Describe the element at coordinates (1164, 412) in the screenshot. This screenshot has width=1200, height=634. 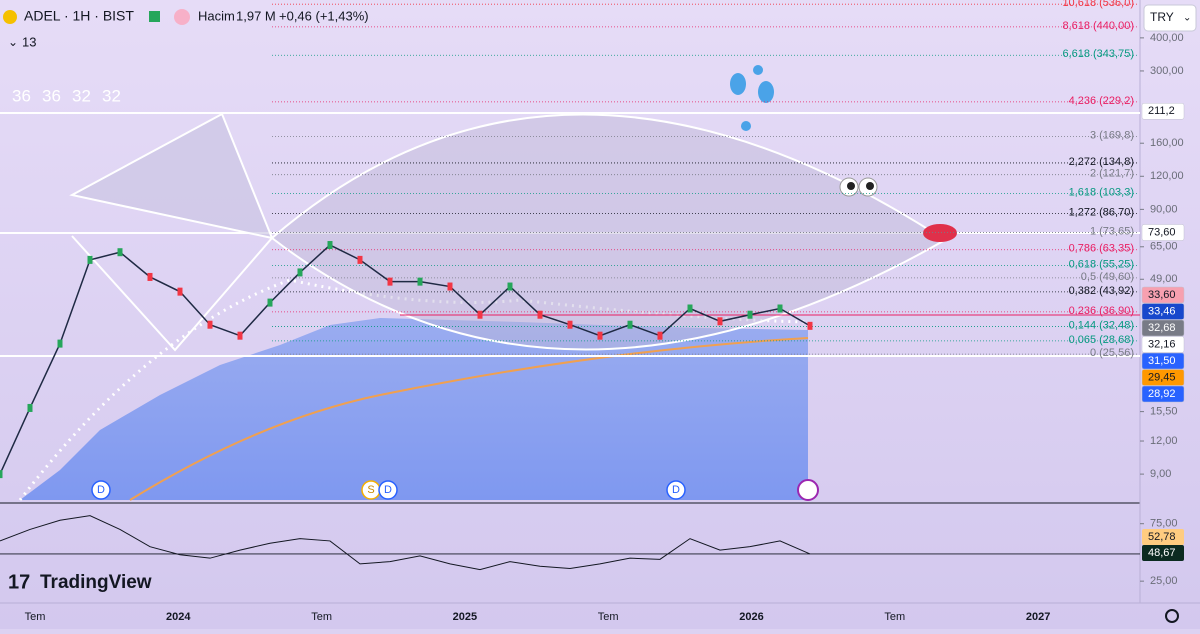
I see `y-tick-label: 15,50` at that location.